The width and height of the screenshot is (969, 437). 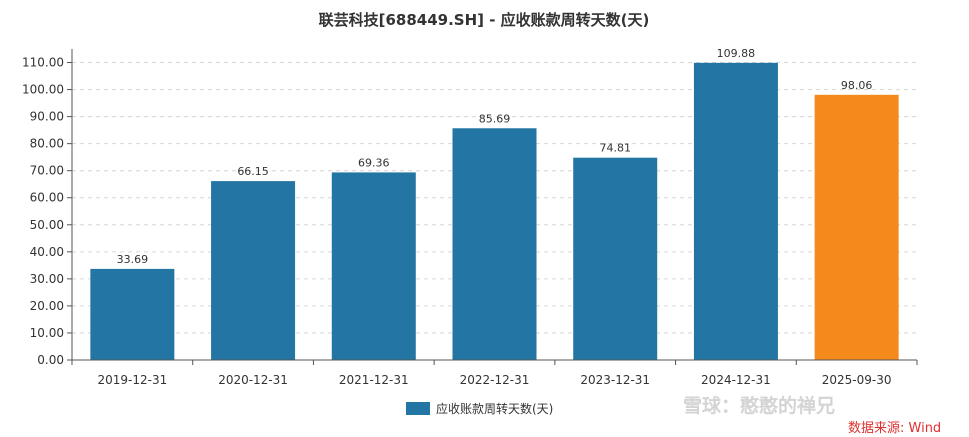 I want to click on data-label: 69.36, so click(x=374, y=162).